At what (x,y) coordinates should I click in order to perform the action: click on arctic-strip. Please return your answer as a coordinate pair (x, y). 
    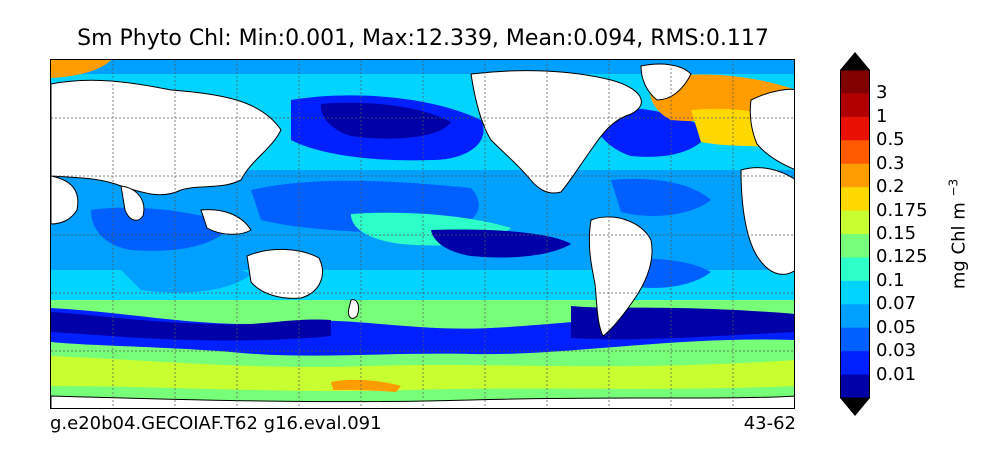
    Looking at the image, I should click on (422, 67).